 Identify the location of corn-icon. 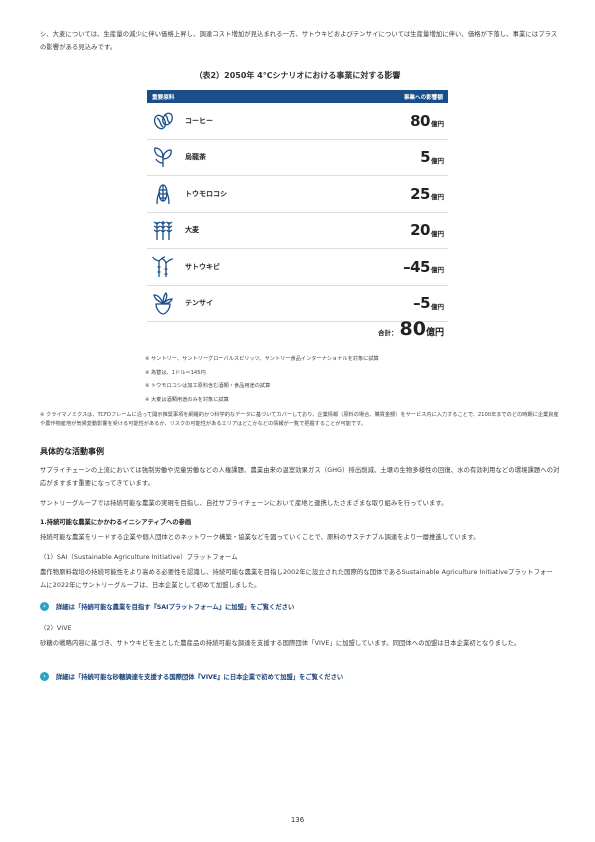
(164, 194).